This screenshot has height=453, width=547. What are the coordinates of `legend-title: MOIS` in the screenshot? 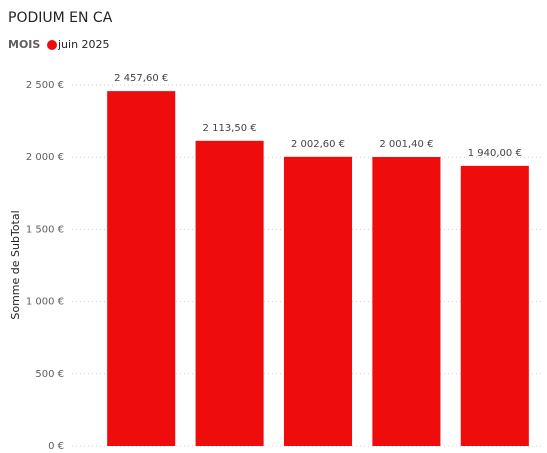 It's located at (24, 44).